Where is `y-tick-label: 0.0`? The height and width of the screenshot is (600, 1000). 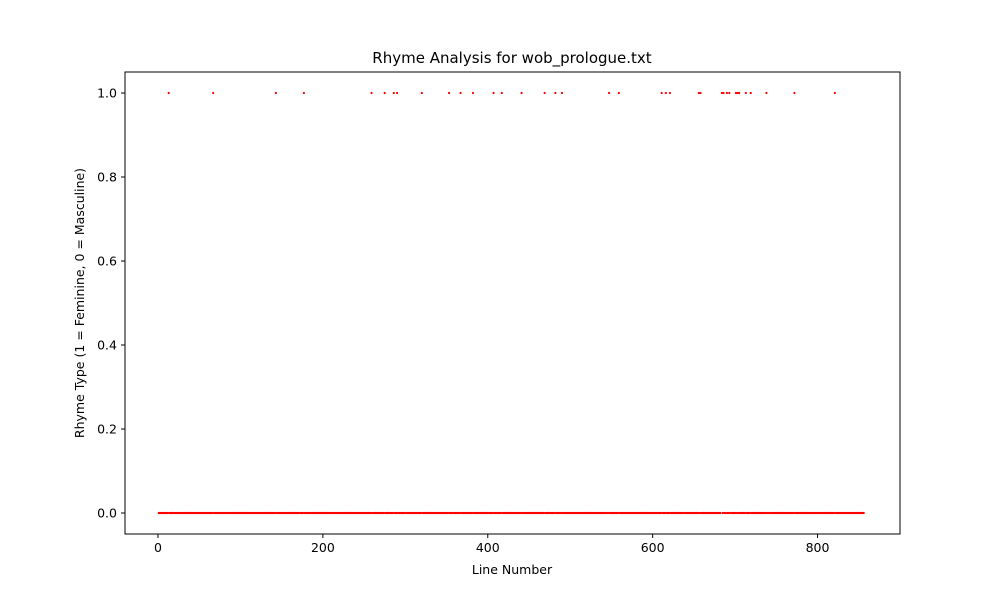
y-tick-label: 0.0 is located at coordinates (107, 513).